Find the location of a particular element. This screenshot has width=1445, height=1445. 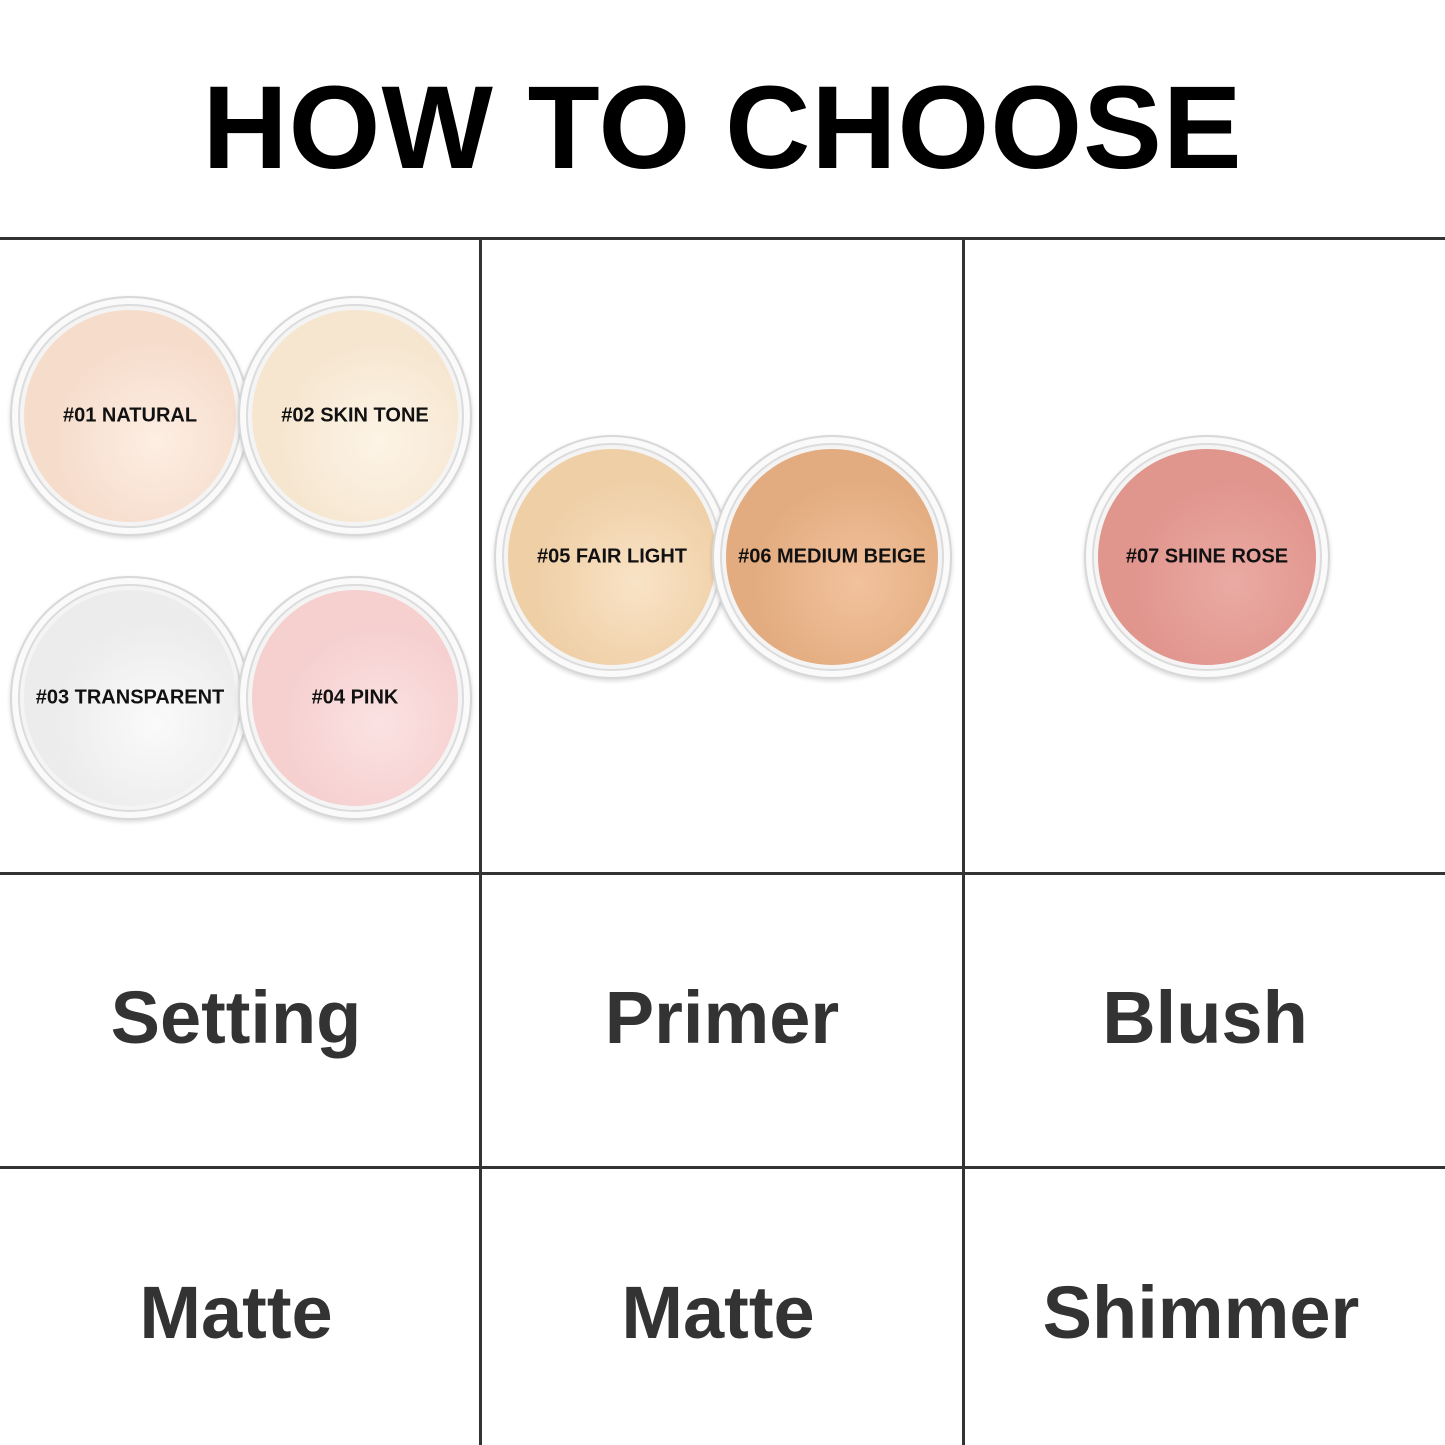

shade-label: #05 FAIR LIGHT is located at coordinates (612, 556).